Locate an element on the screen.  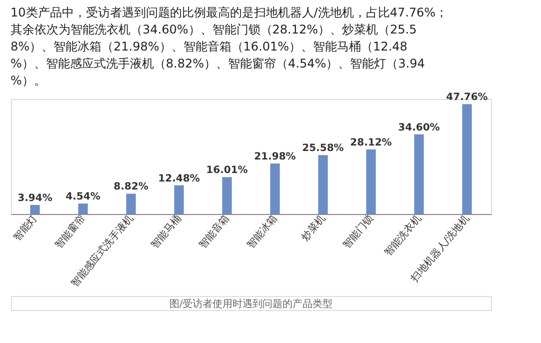
data-label: 47.76% is located at coordinates (467, 98).